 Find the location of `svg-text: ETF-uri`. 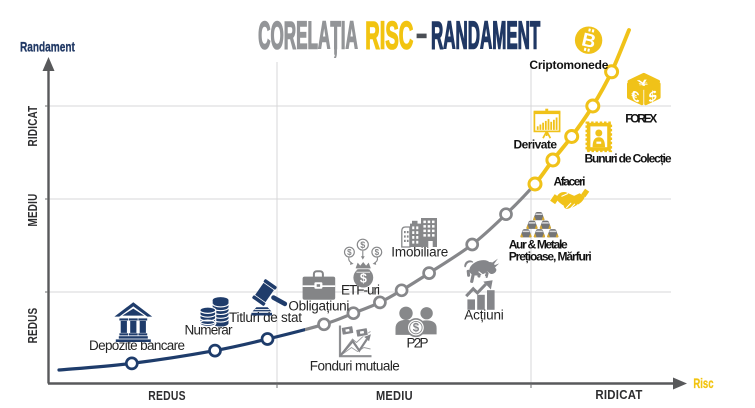

svg-text: ETF-uri is located at coordinates (360, 290).